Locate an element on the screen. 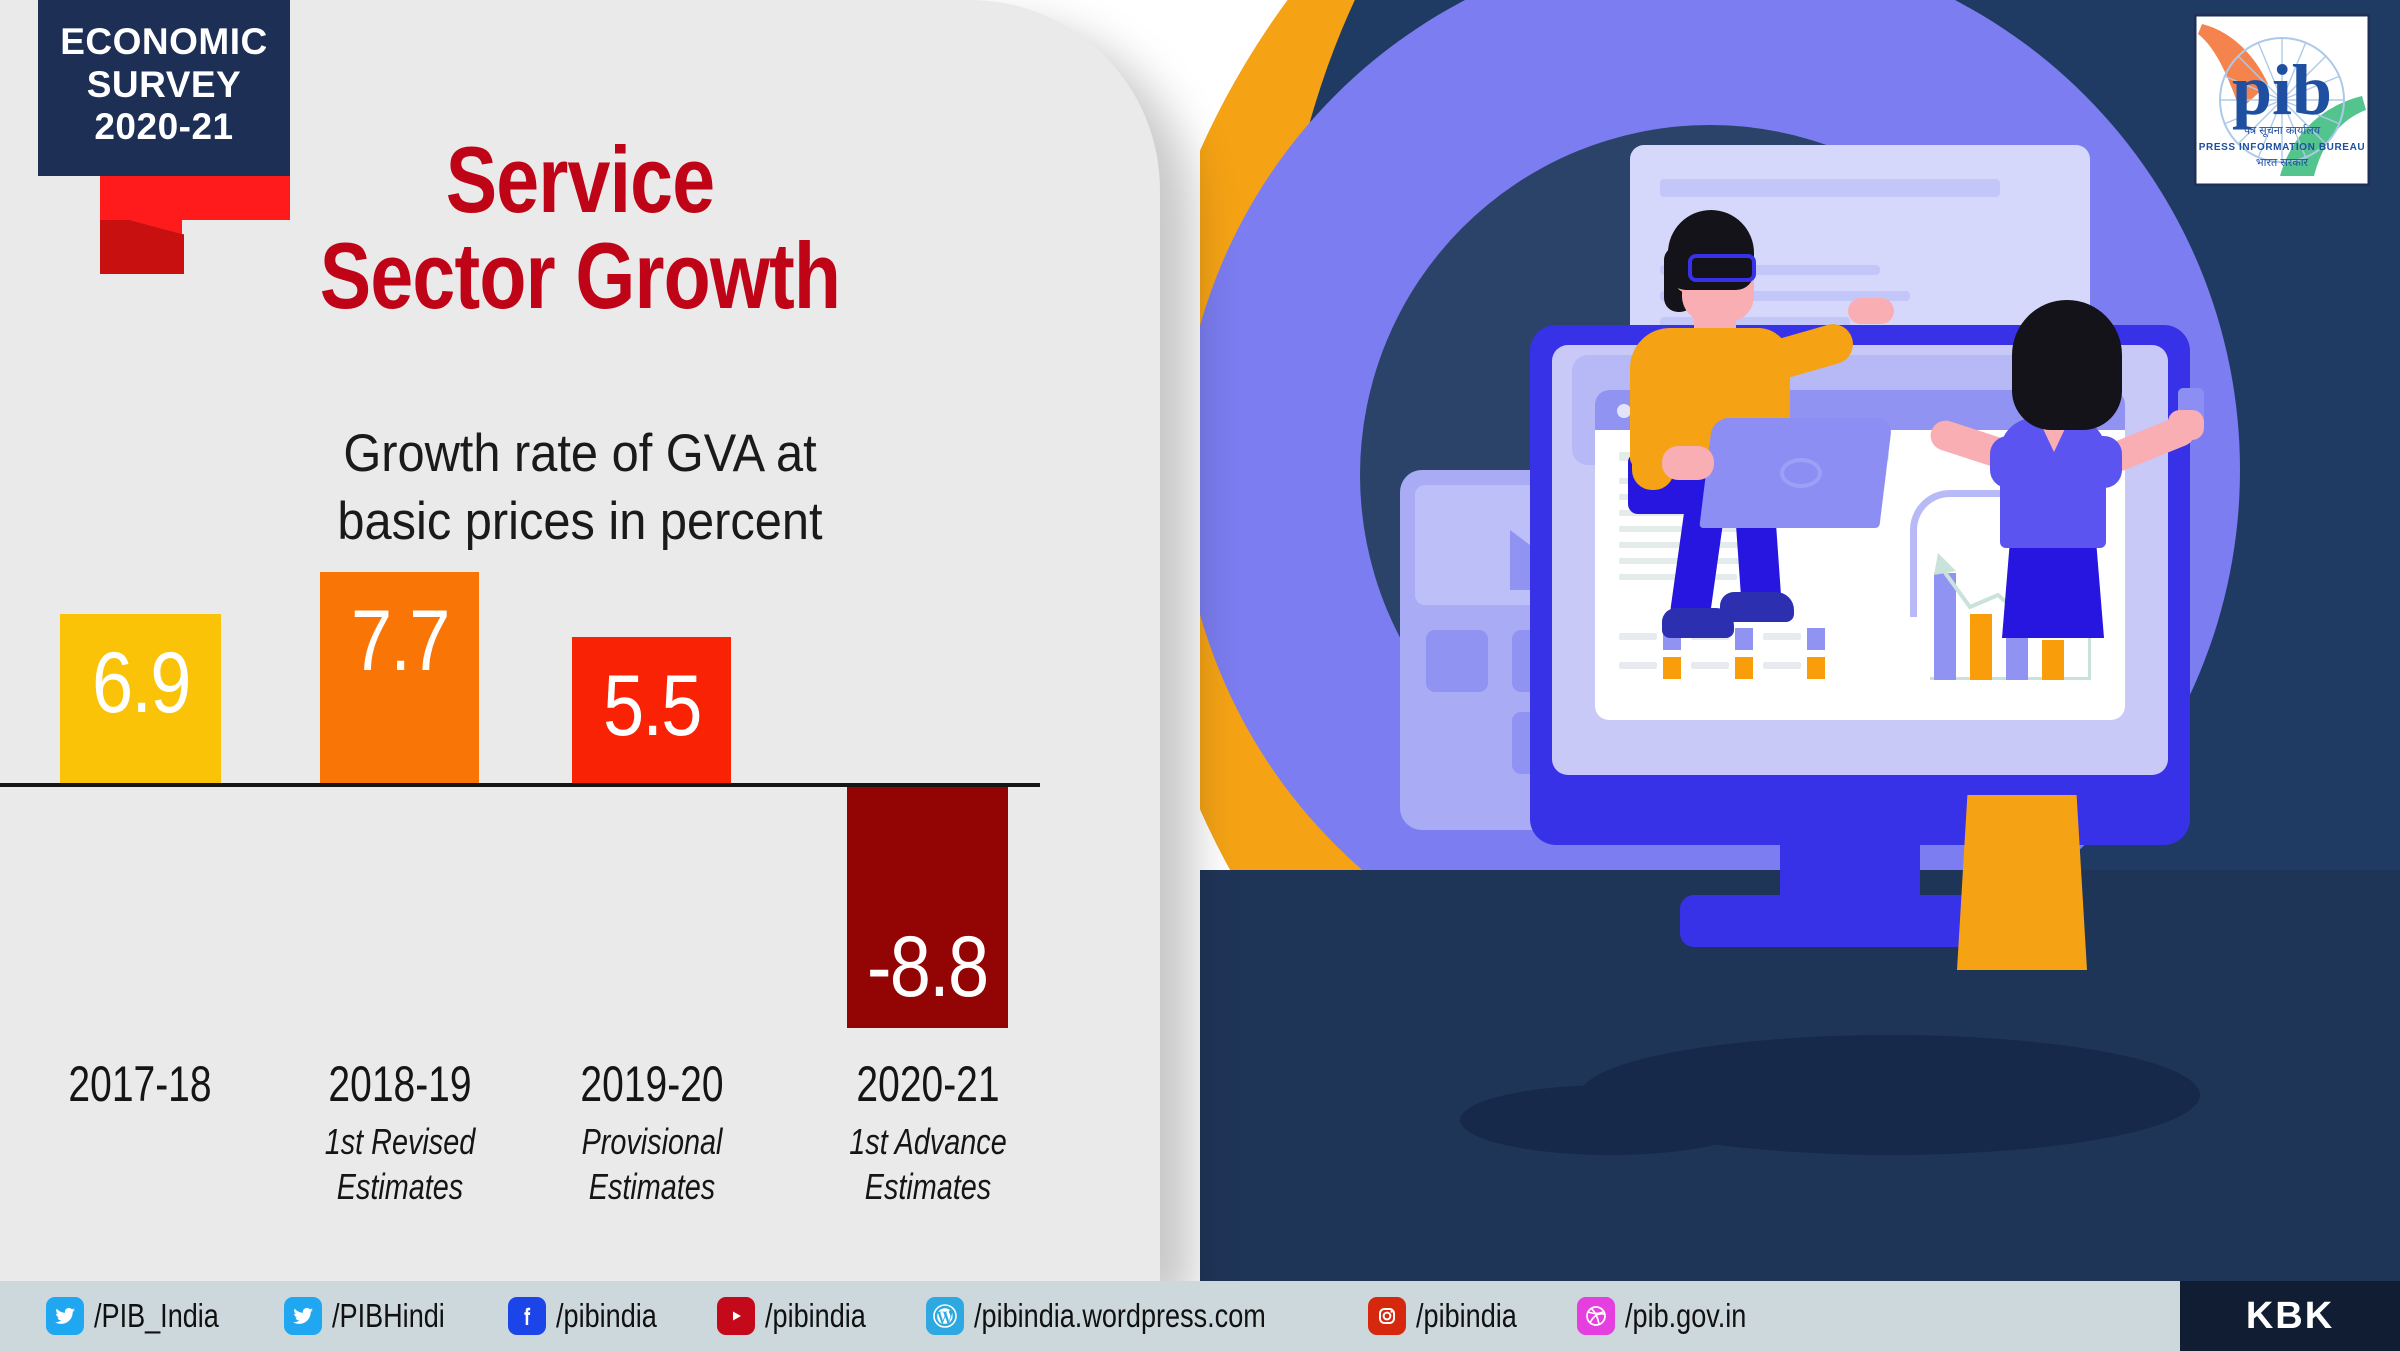 Image resolution: width=2400 pixels, height=1351 pixels. x-axis-label-2018-19: 2018-19 1st Revised Estimates is located at coordinates (400, 1132).